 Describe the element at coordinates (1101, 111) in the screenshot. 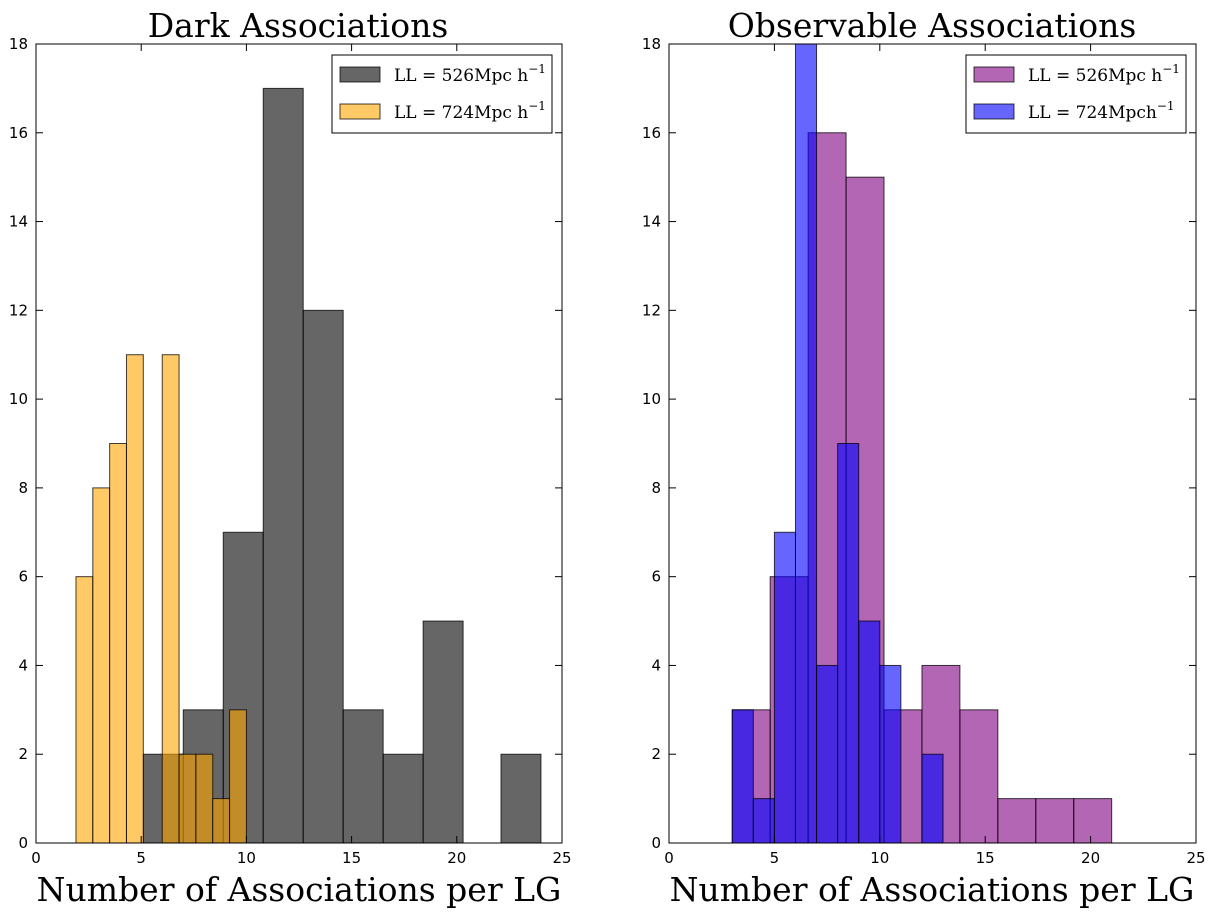

I see `legend-label: LL = 724Mpch−1` at that location.